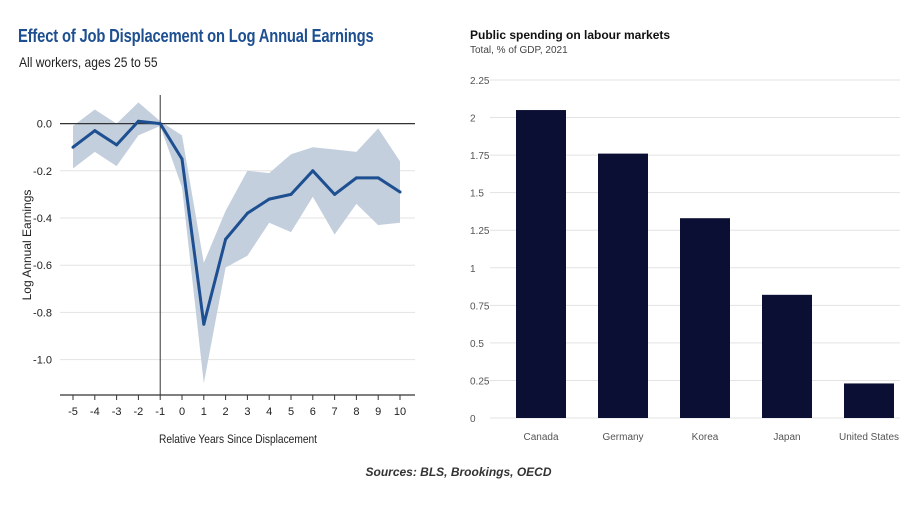 This screenshot has height=511, width=917. I want to click on x-tick-label: -4, so click(95, 412).